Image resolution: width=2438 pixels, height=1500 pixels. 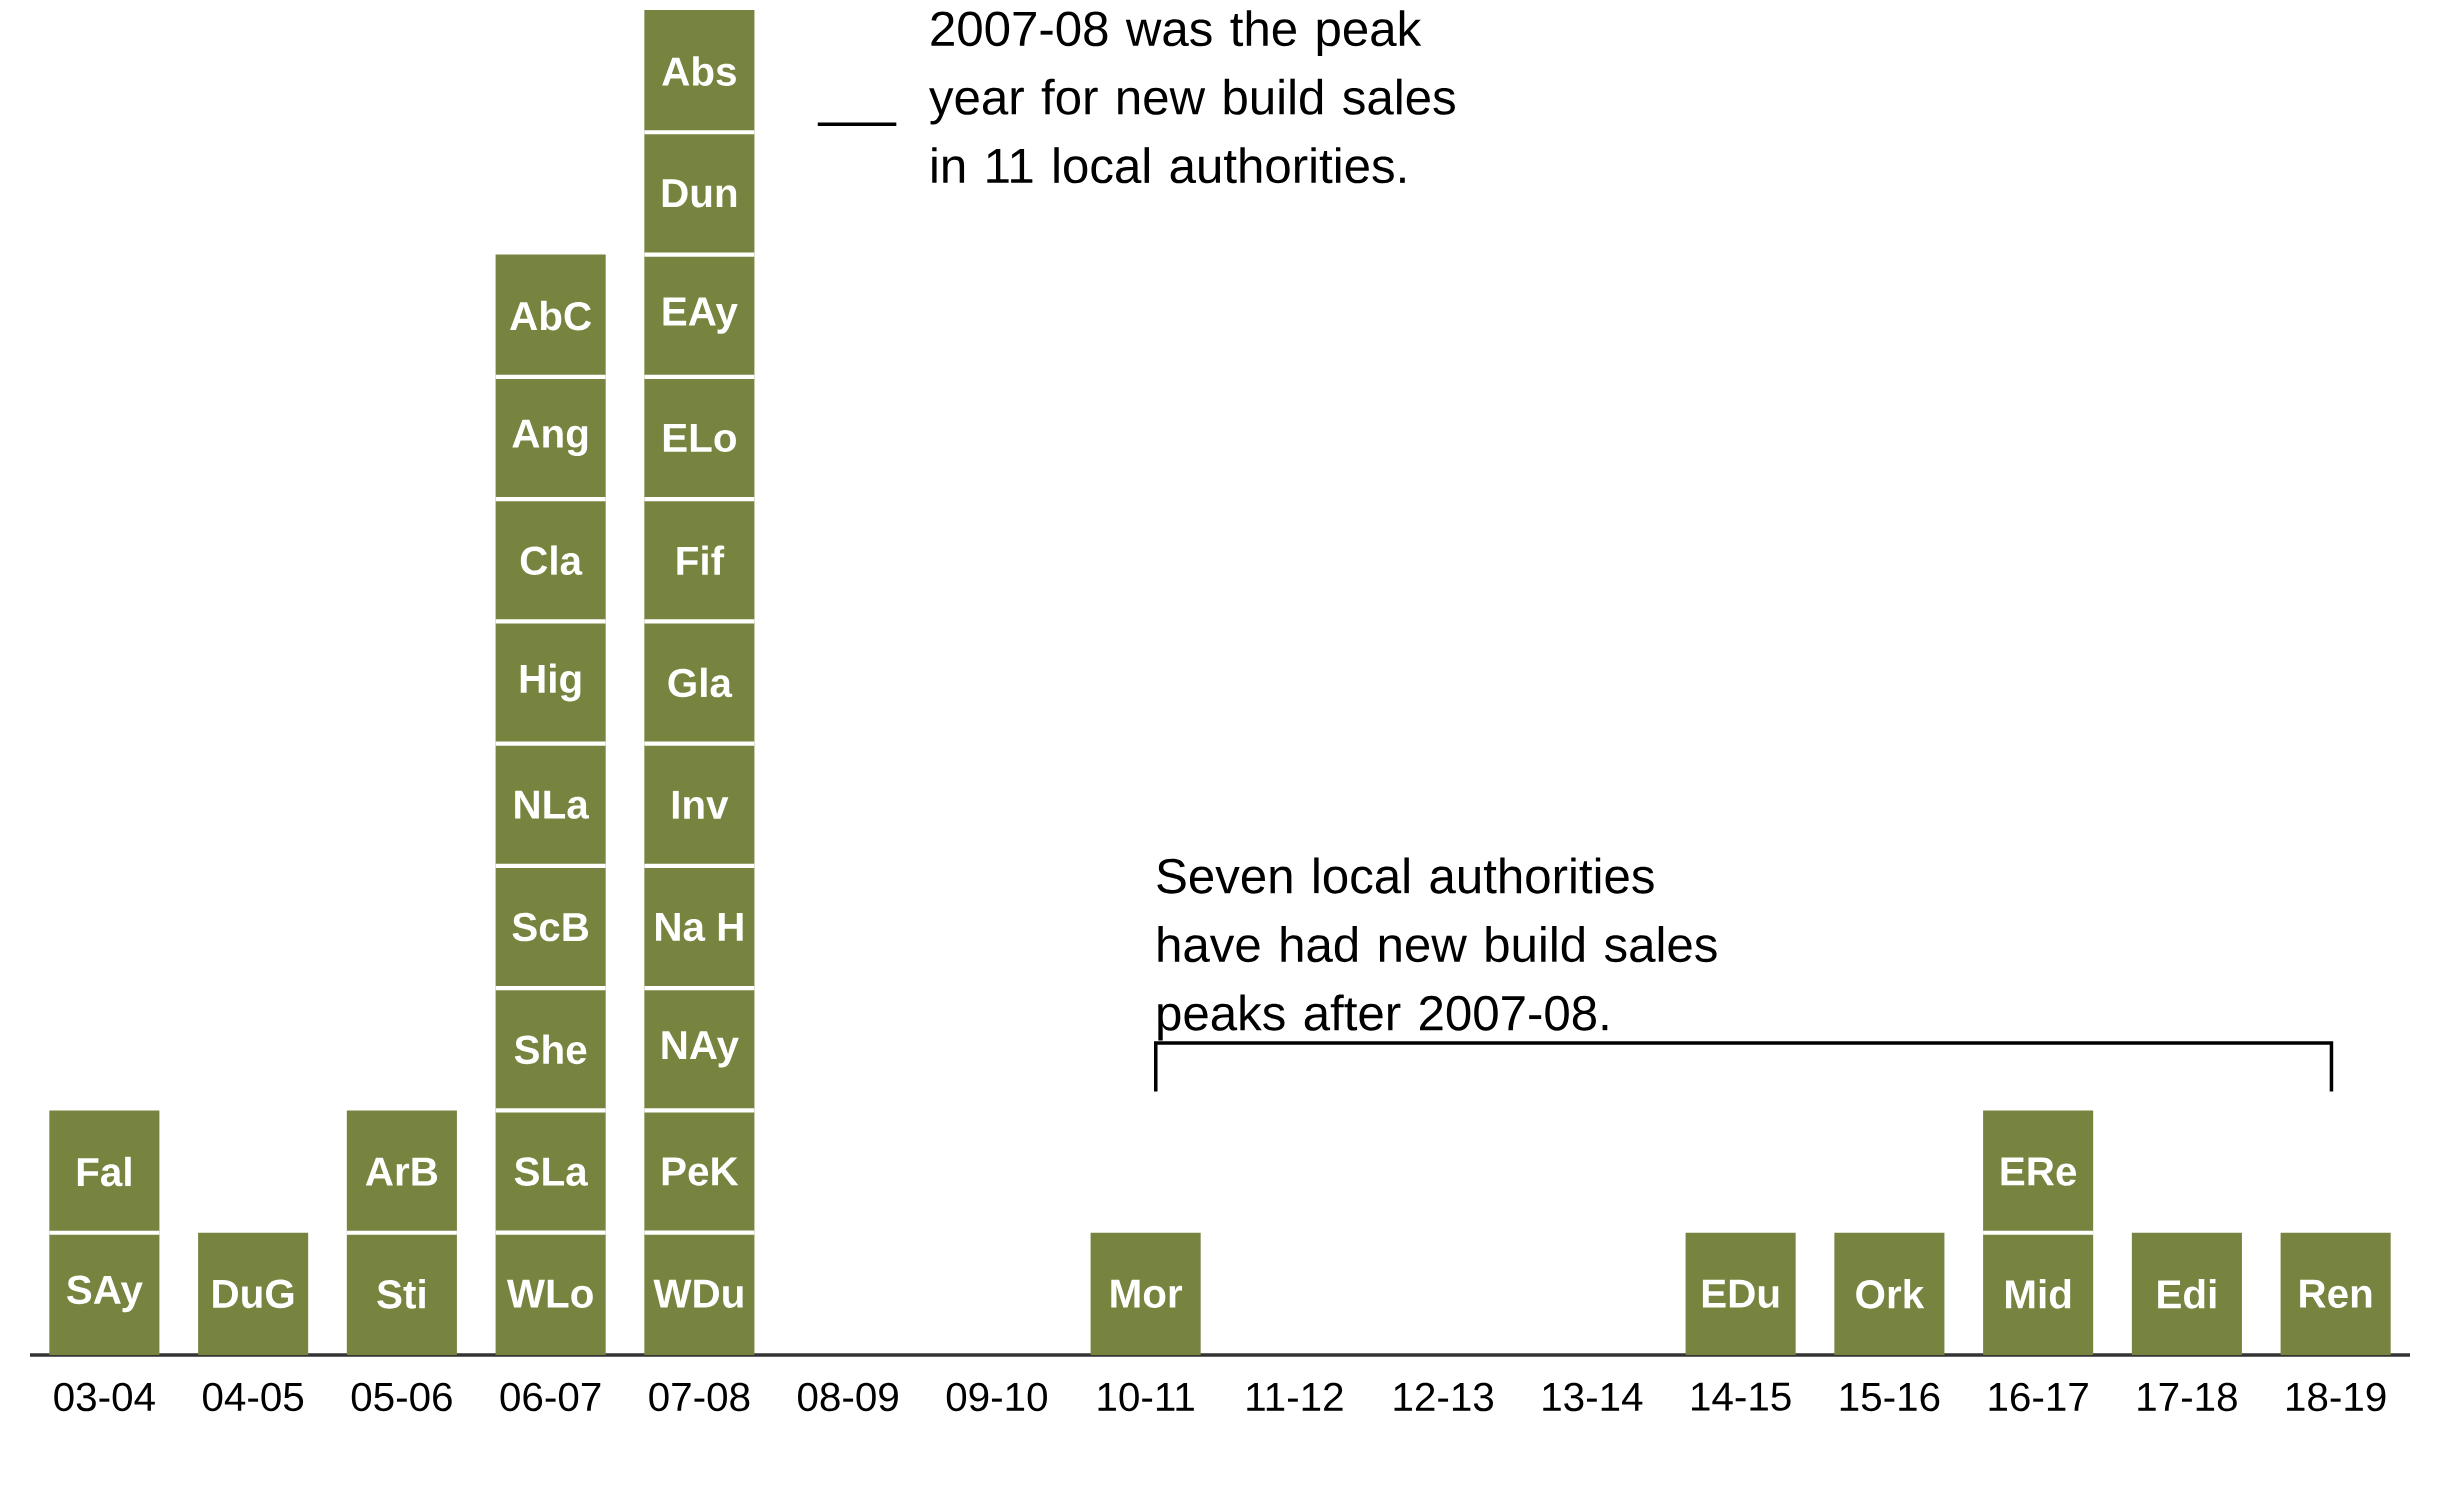 I want to click on x-tick-label: 13-14, so click(x=1593, y=1397).